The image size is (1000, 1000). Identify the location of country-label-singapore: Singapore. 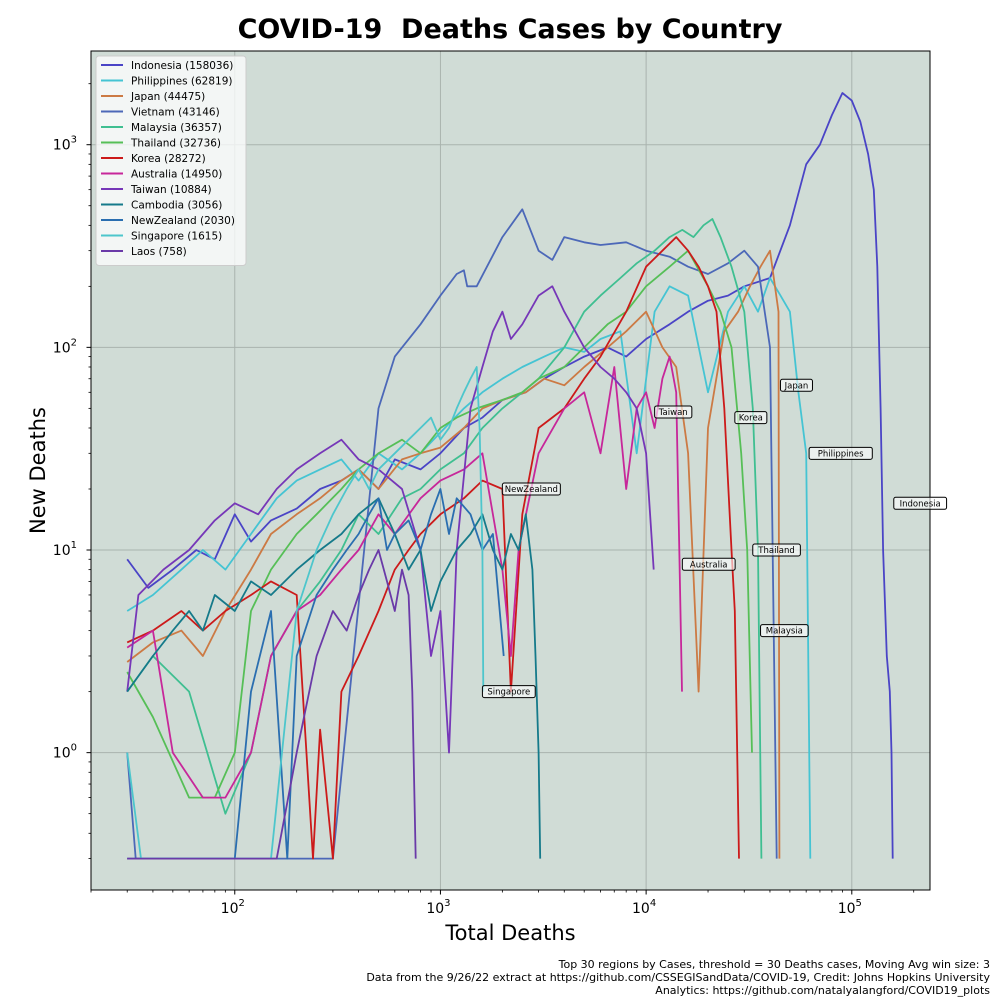
(508, 693).